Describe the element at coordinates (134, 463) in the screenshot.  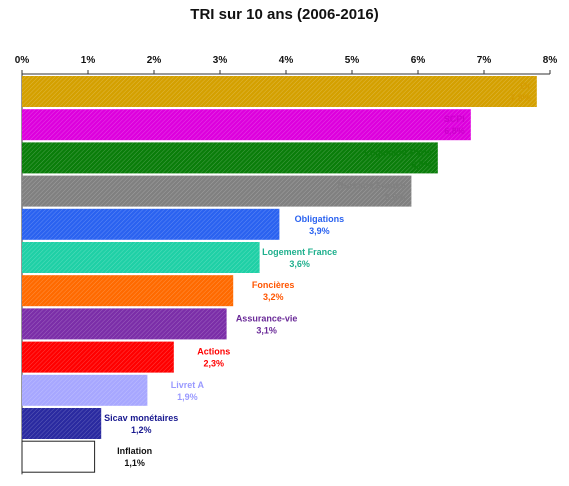
I see `bar-value-label: 1,1%` at that location.